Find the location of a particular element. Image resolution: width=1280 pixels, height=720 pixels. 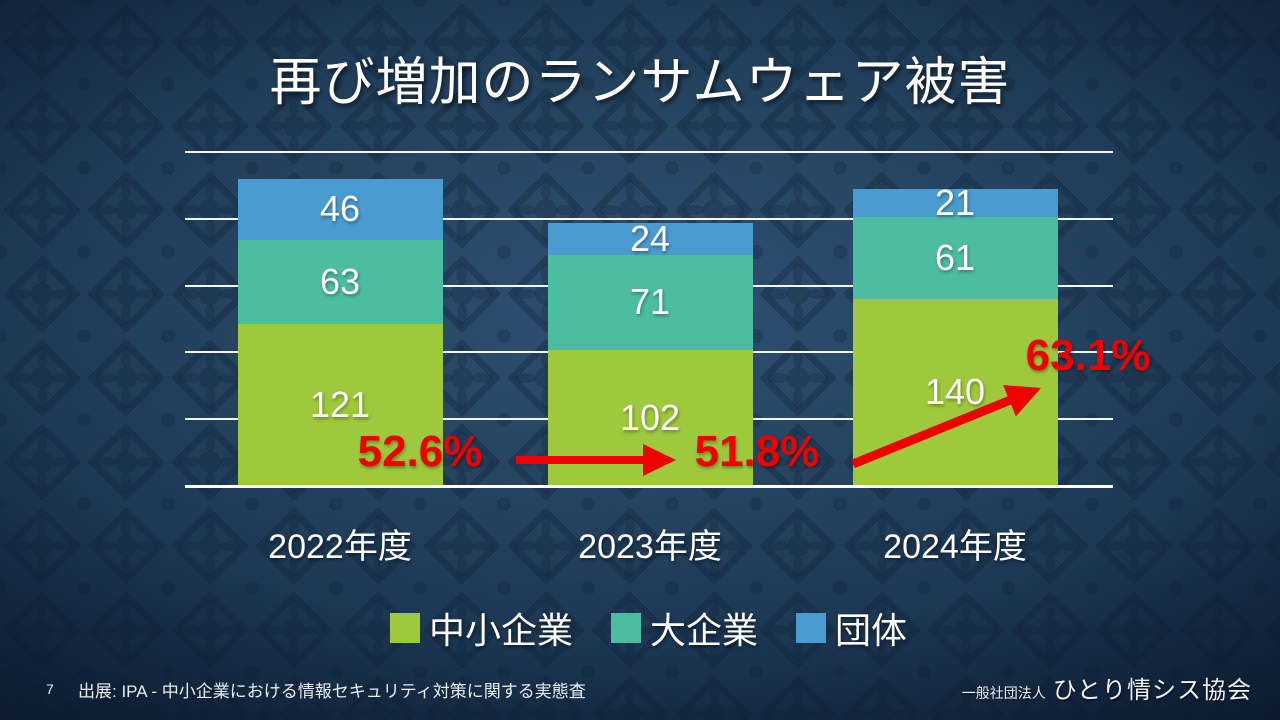

slide-title: 再び増加のランサムウェア被害 is located at coordinates (640, 83).